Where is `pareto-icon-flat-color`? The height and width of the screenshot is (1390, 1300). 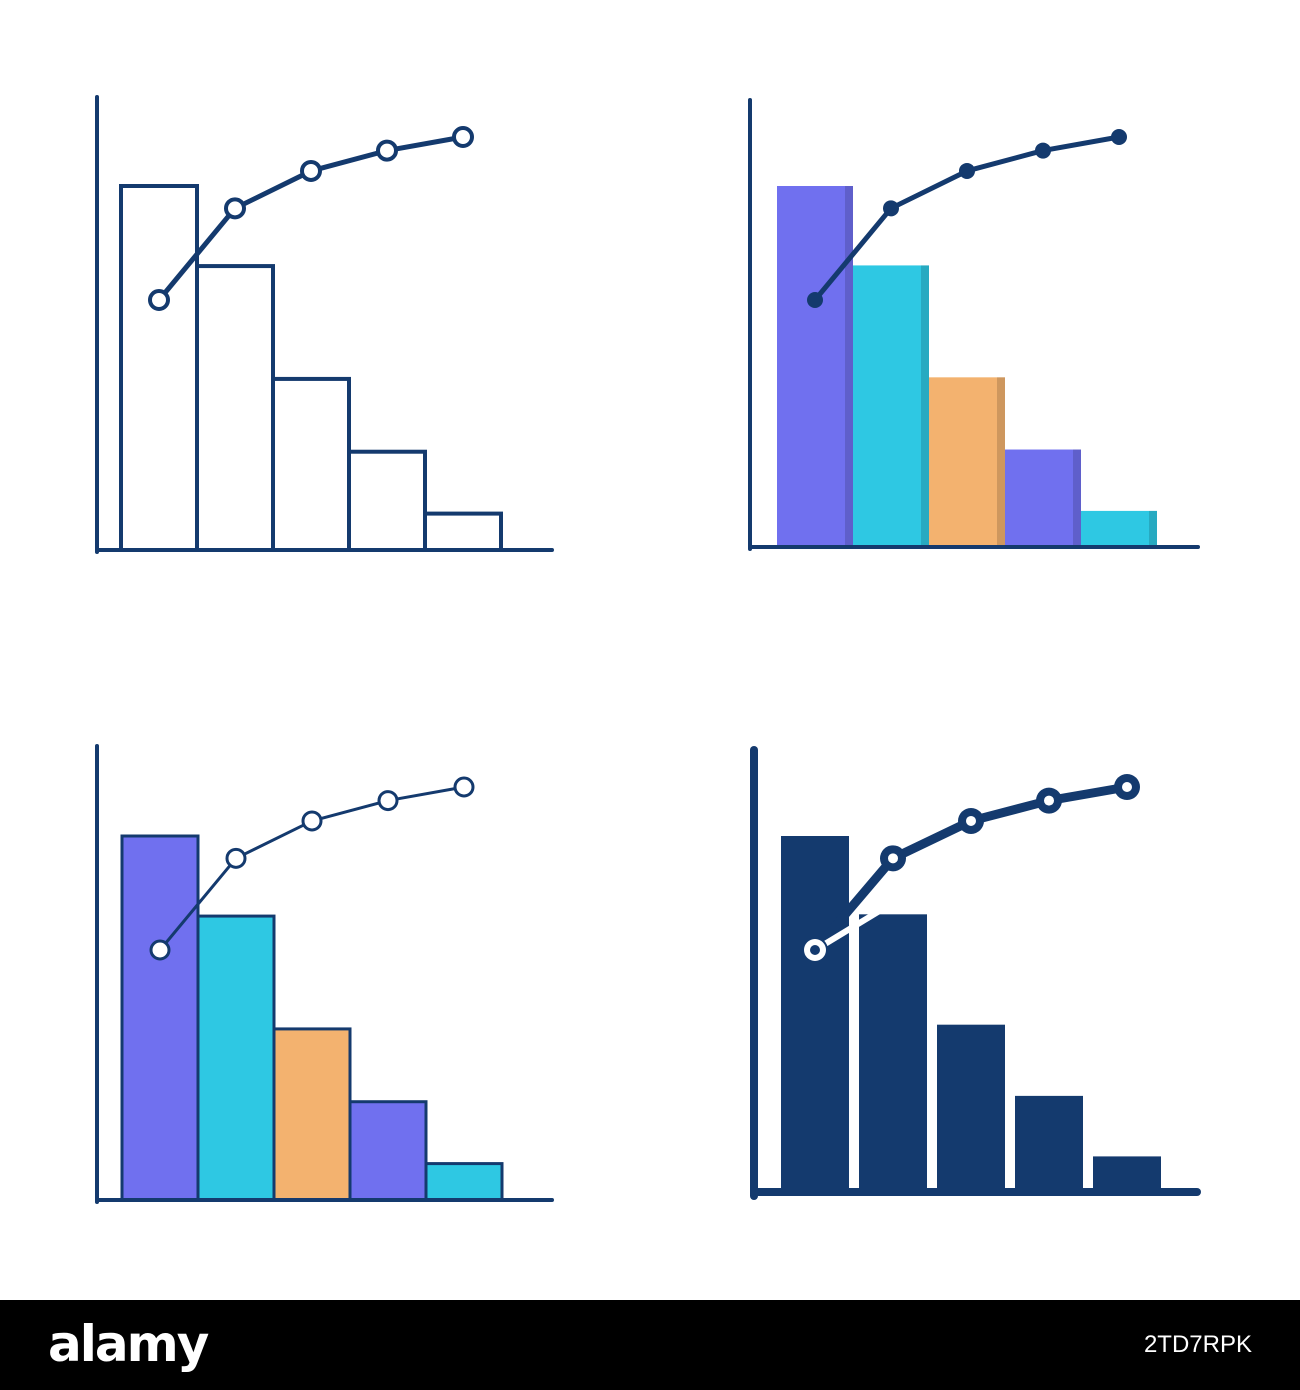
pareto-icon-flat-color is located at coordinates (974, 324).